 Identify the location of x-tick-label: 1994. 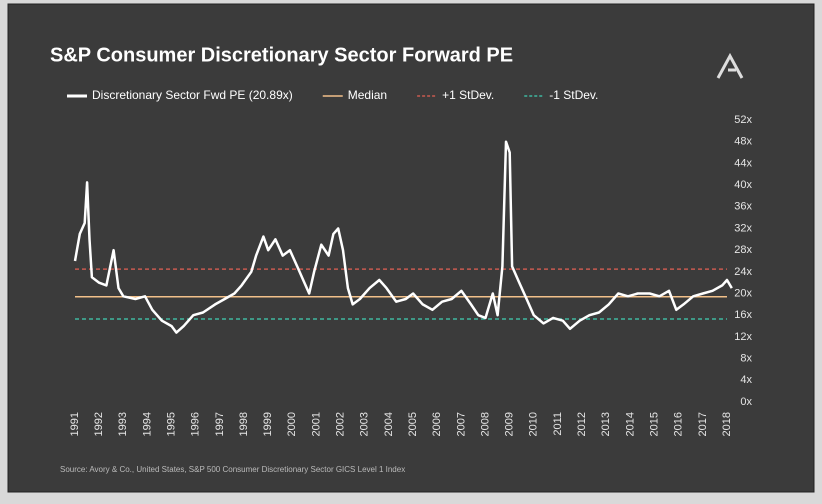
(147, 424).